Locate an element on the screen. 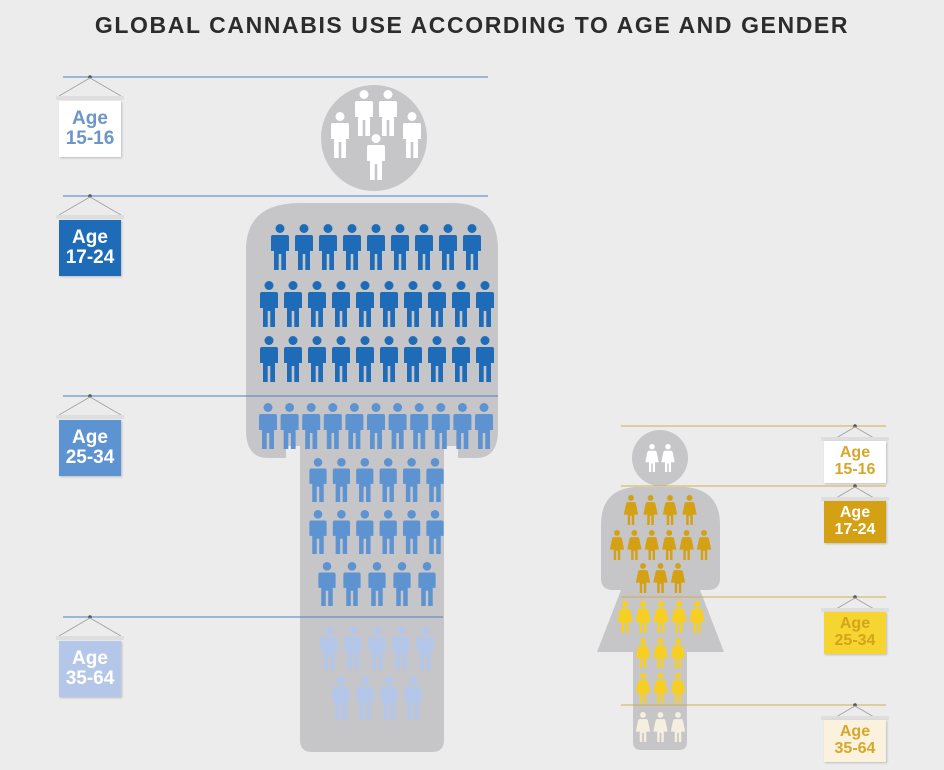 The image size is (944, 770). female-age-tag-25-34: Age 25-34 is located at coordinates (855, 633).